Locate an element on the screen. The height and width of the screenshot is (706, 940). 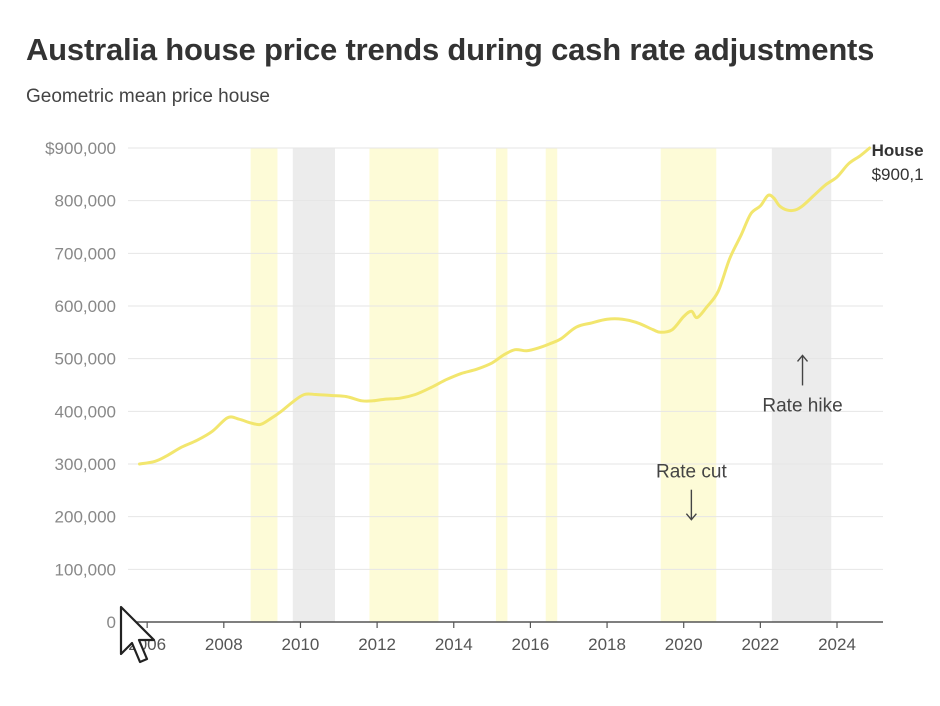
y-tick-label: 600,000 is located at coordinates (85, 306).